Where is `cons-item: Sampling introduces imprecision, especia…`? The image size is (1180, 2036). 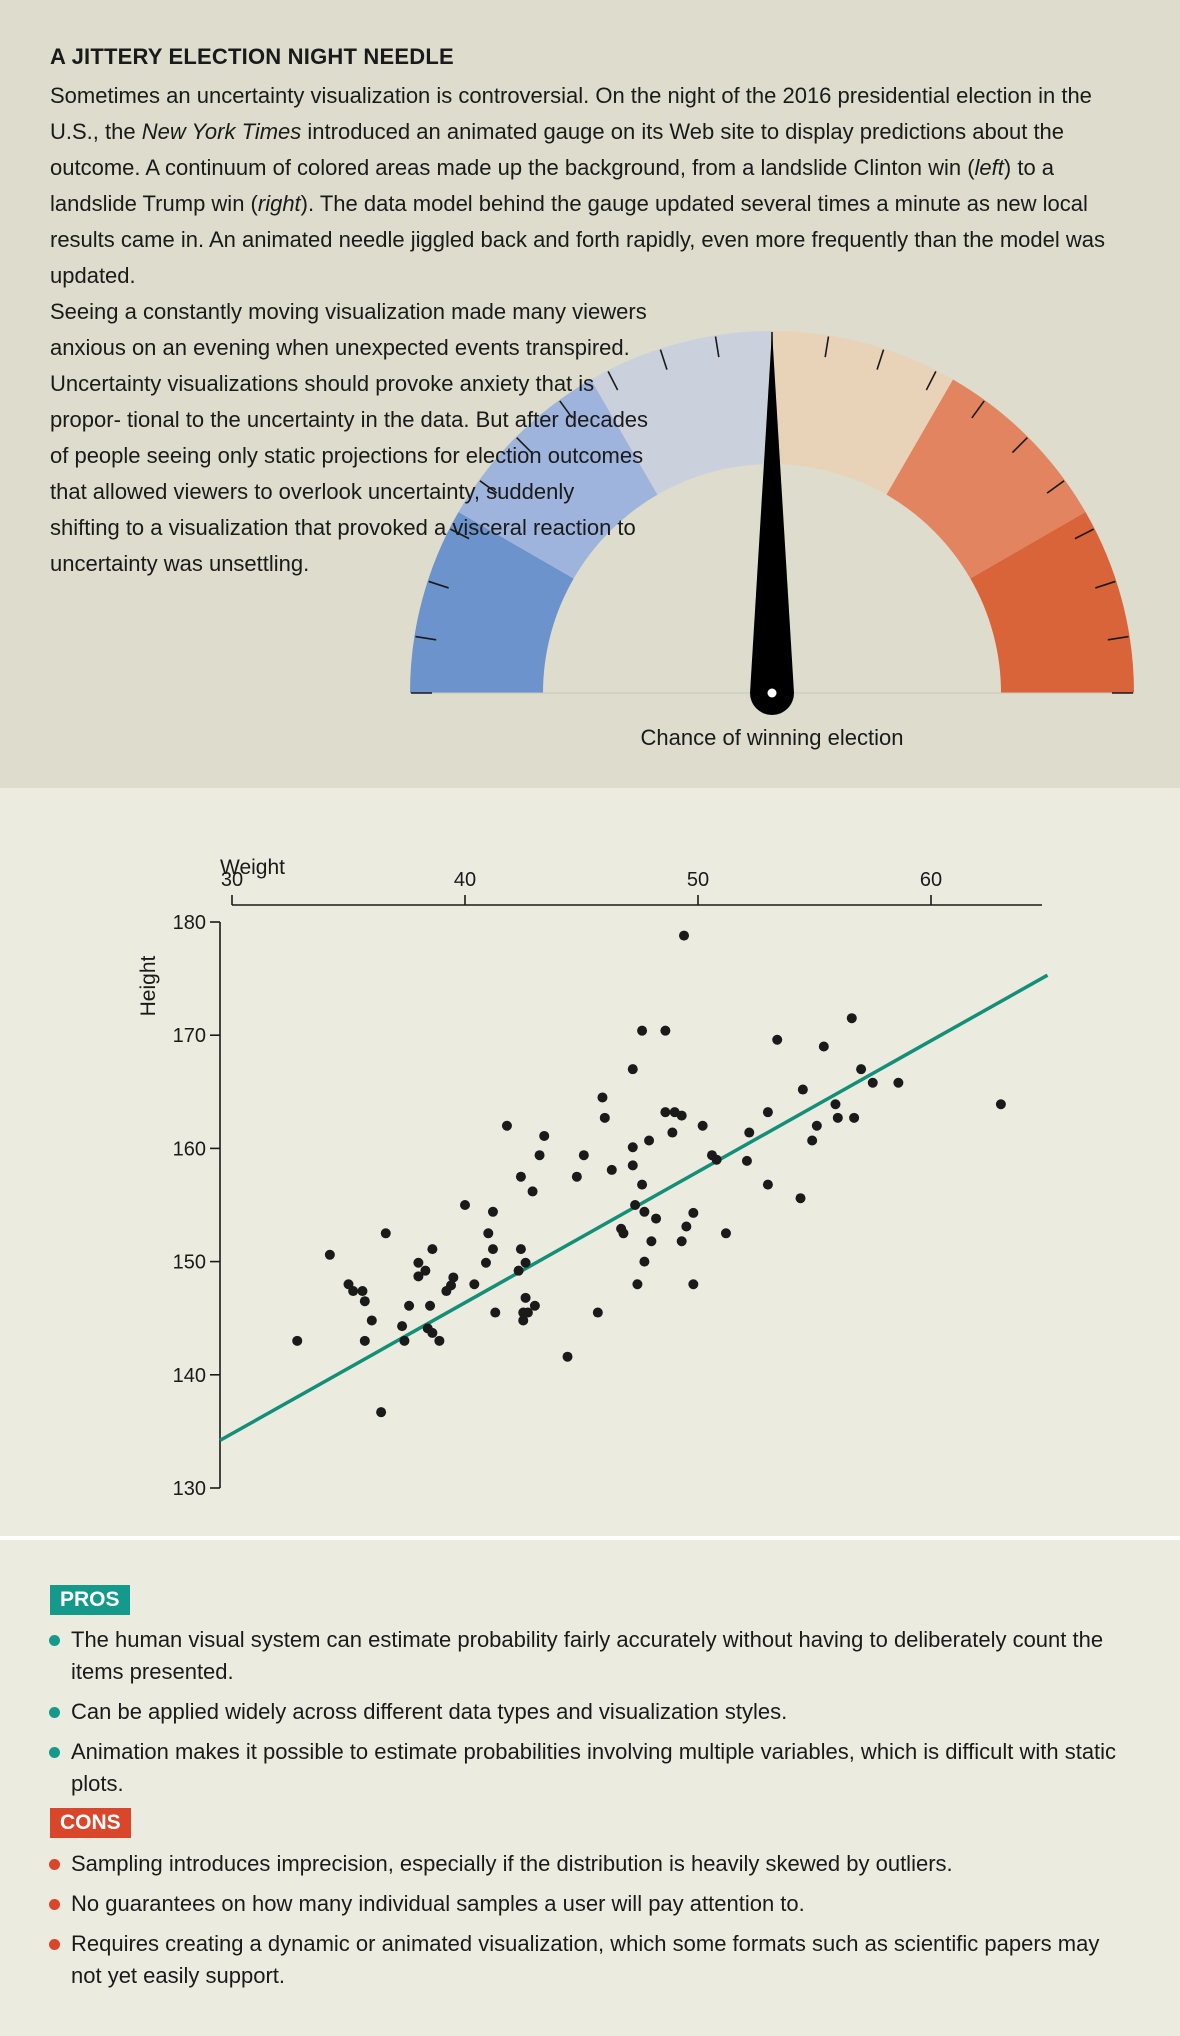 cons-item: Sampling introduces imprecision, especia… is located at coordinates (588, 1864).